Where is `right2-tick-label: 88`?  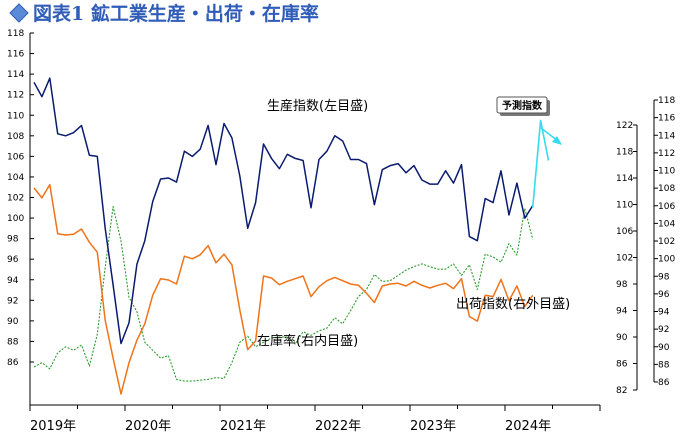 right2-tick-label: 88 is located at coordinates (664, 365).